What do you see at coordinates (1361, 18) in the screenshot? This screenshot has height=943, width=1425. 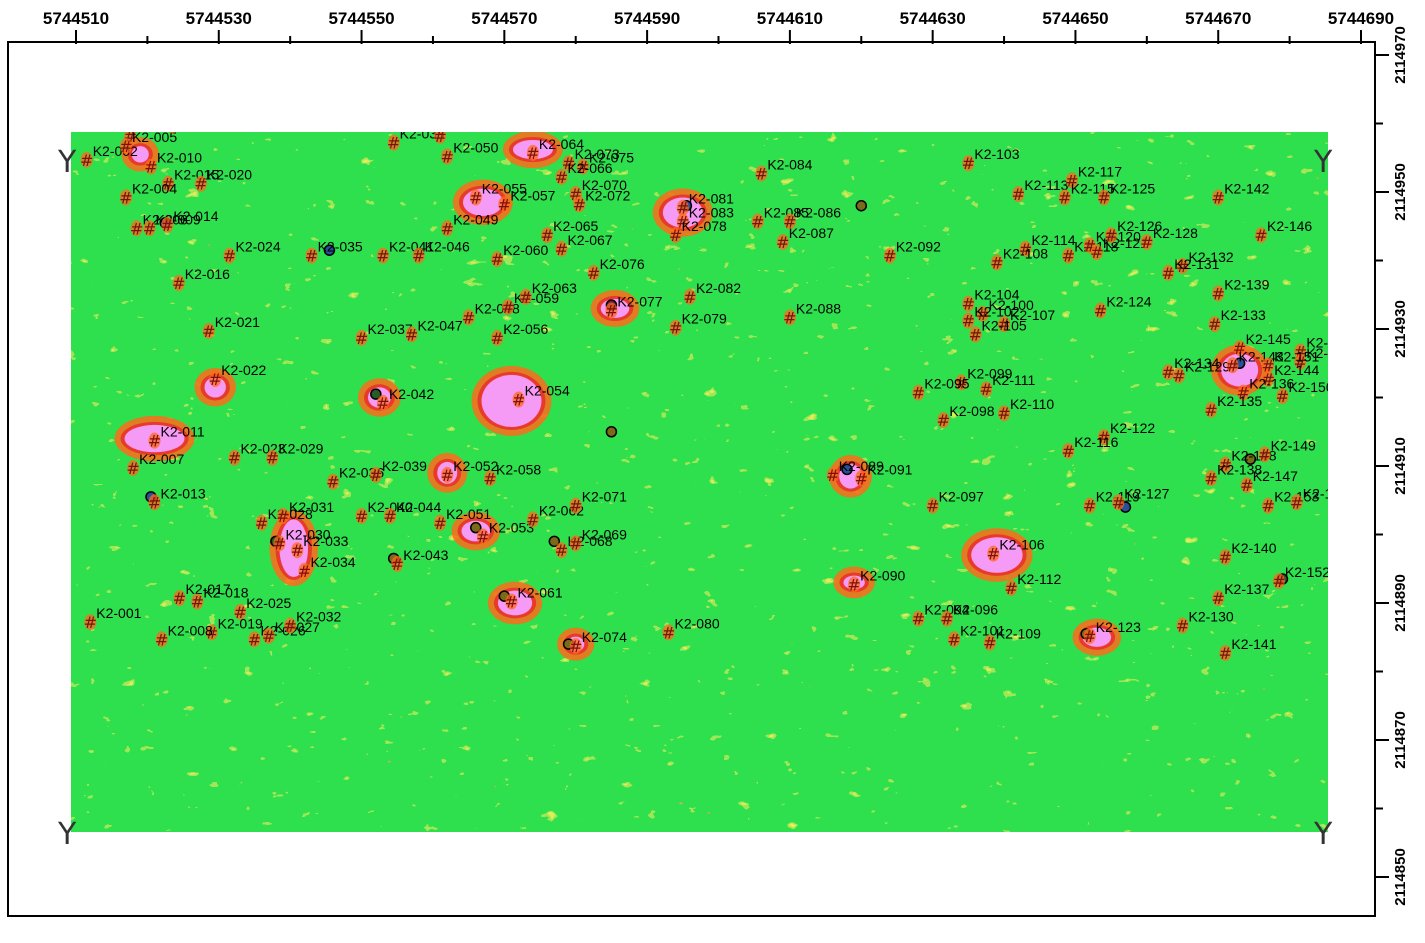 I see `x-tick-label: 5744690` at bounding box center [1361, 18].